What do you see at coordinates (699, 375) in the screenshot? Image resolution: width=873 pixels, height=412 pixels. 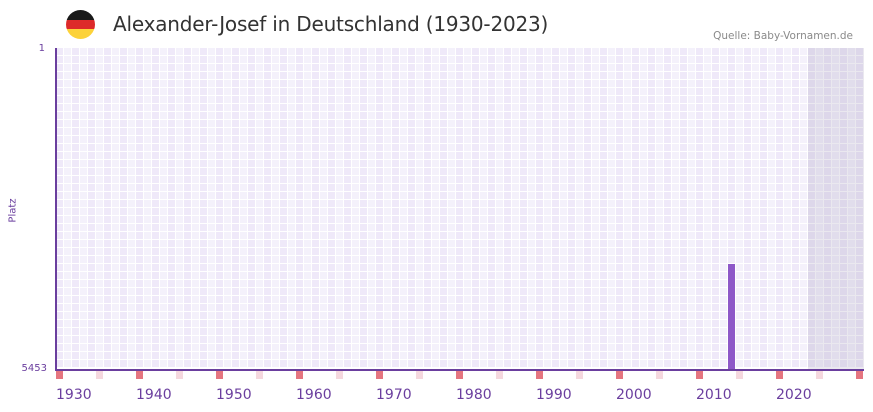 I see `year-marker-2010` at bounding box center [699, 375].